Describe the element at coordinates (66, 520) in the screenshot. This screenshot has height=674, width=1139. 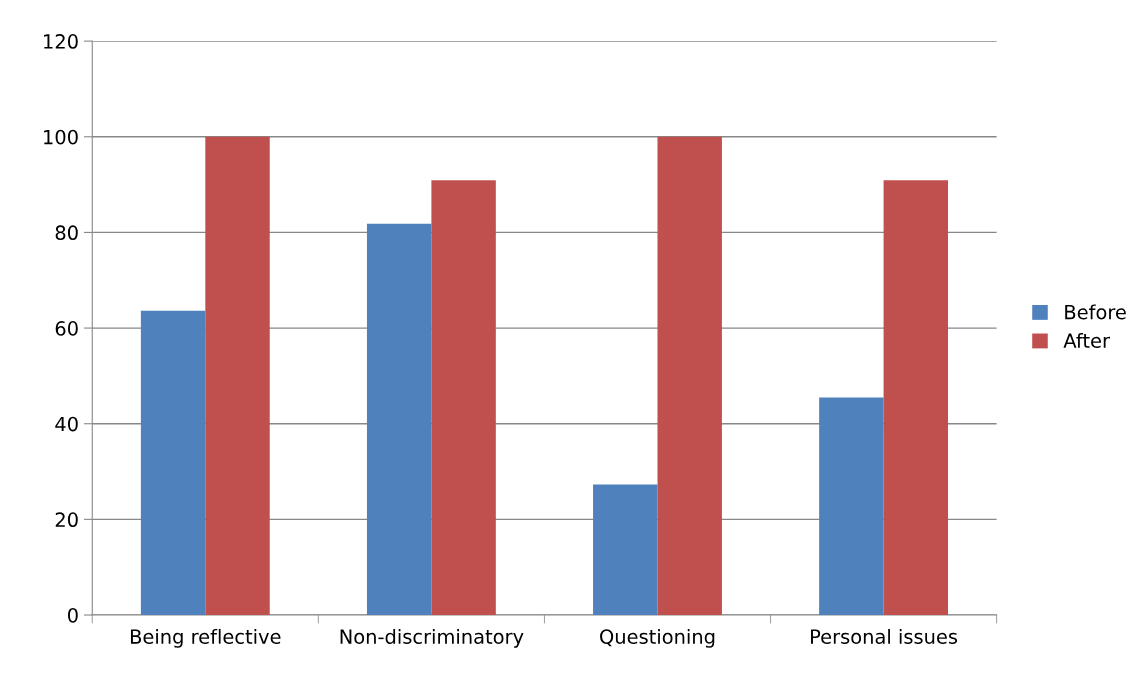
I see `y-tick-label: 20` at that location.